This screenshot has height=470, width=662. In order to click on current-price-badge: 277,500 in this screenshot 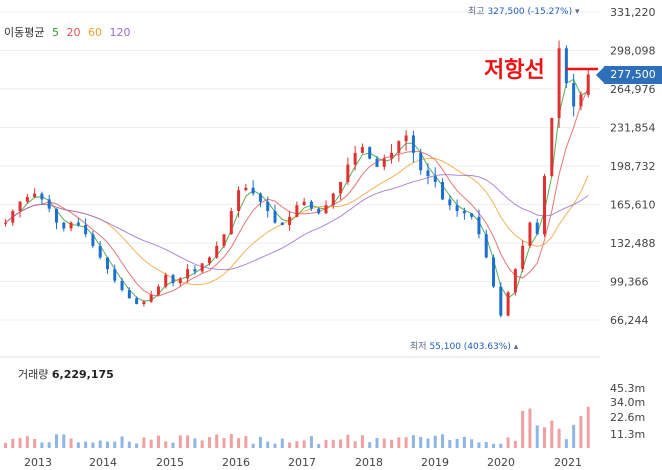, I will do `click(629, 75)`.